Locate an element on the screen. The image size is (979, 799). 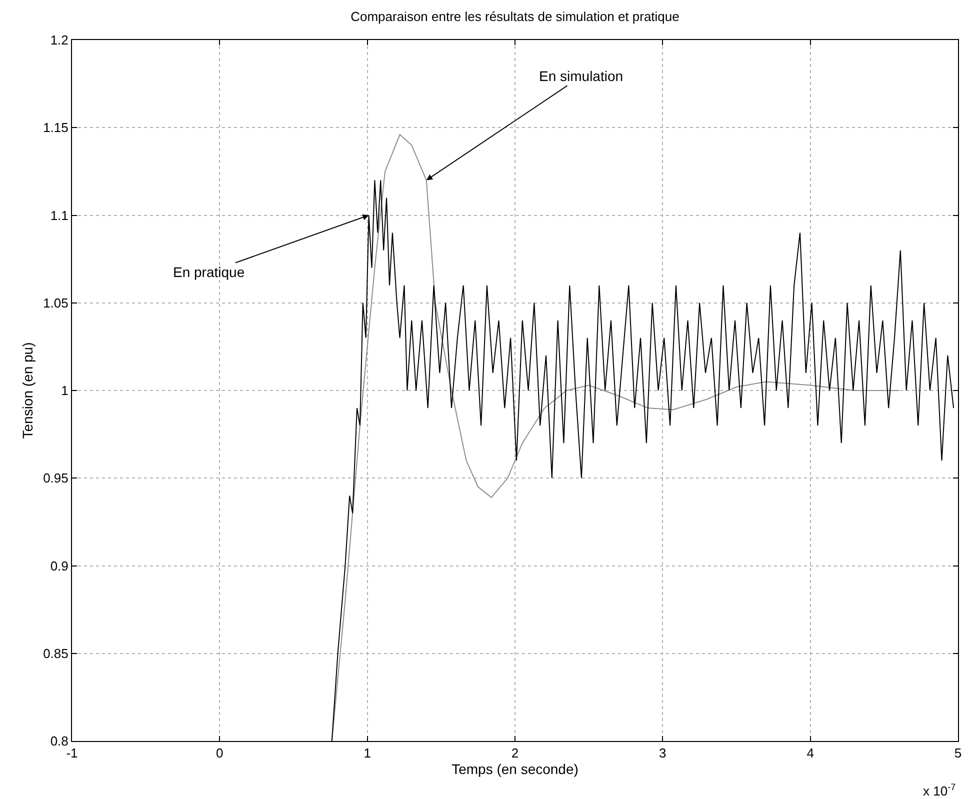
y-tick-label: 1 is located at coordinates (64, 390).